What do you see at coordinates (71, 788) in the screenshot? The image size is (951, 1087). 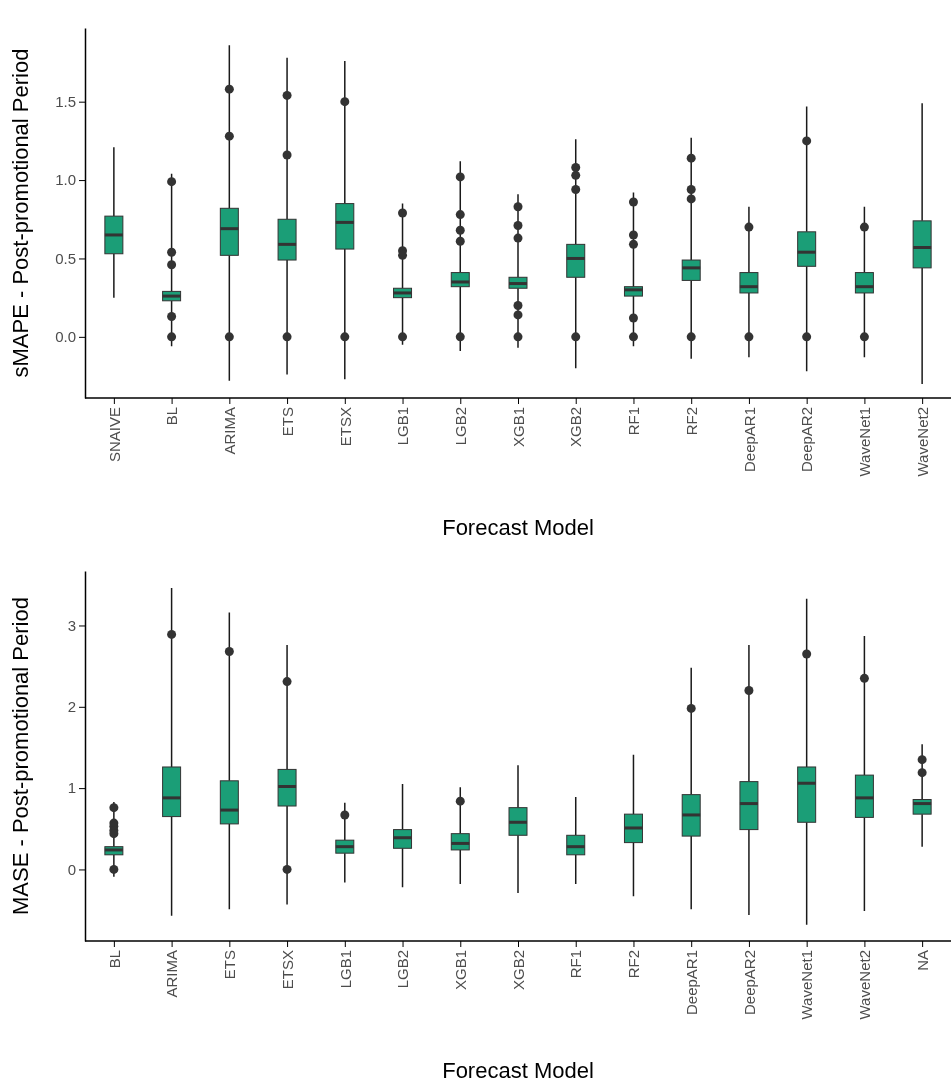 I see `y-tick-label: 1` at bounding box center [71, 788].